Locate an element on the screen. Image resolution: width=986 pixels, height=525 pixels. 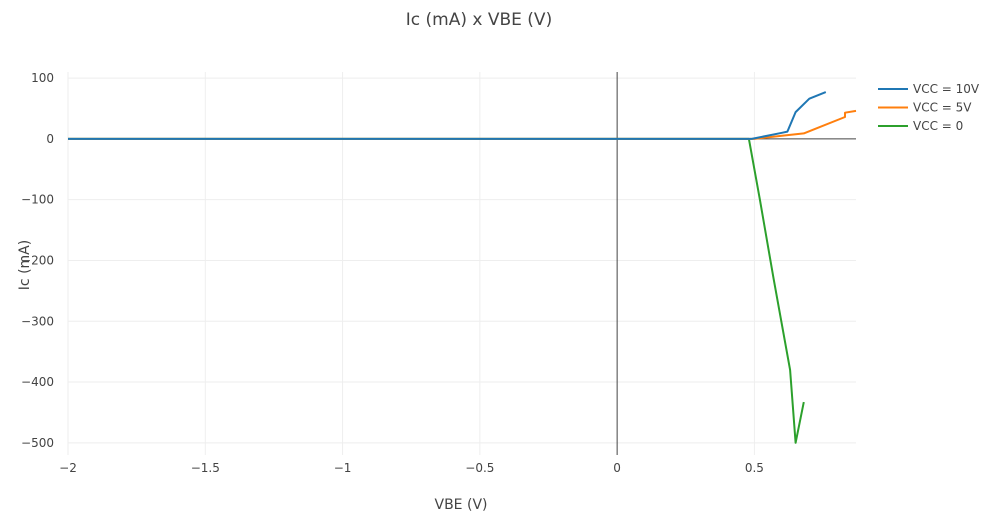
legend-label: VCC = 0 is located at coordinates (938, 126).